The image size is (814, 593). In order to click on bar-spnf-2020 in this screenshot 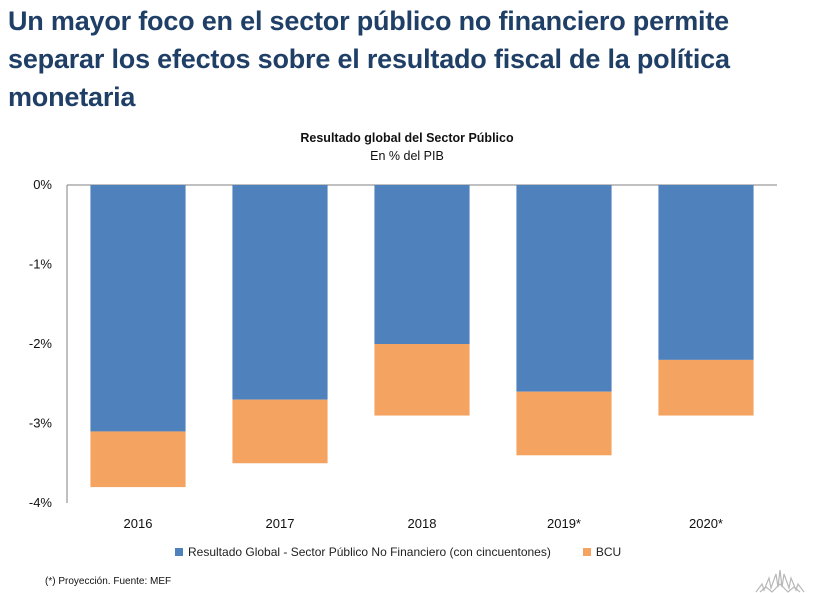, I will do `click(706, 272)`.